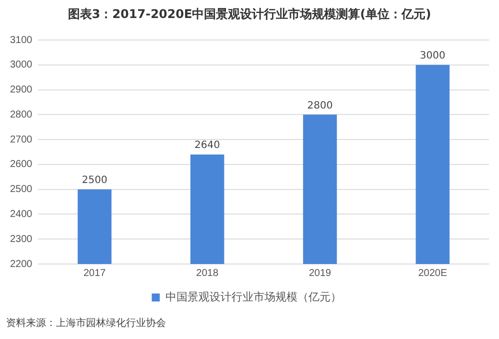 The width and height of the screenshot is (499, 339). What do you see at coordinates (207, 146) in the screenshot?
I see `data-label: 2640` at bounding box center [207, 146].